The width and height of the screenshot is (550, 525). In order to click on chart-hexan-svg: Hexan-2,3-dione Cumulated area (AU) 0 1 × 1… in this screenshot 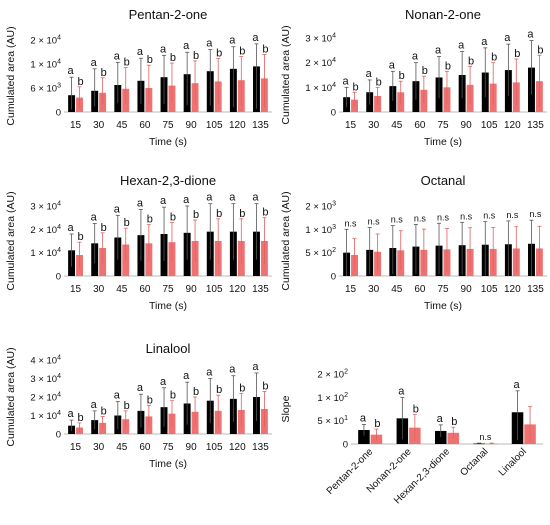, I will do `click(138, 242)`.